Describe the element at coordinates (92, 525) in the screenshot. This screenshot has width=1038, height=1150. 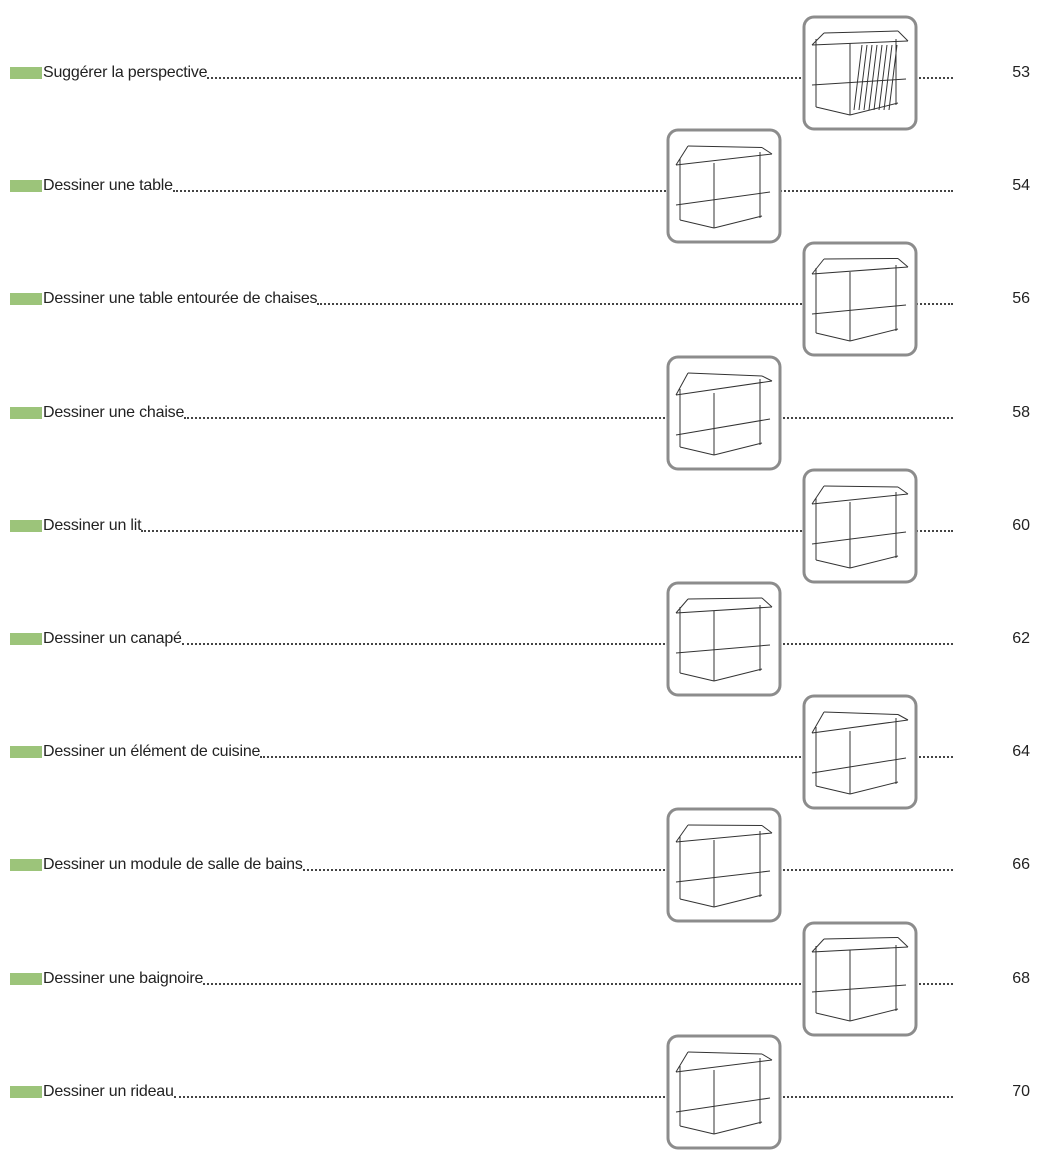
I see `entry-title: Dessiner un lit` at that location.